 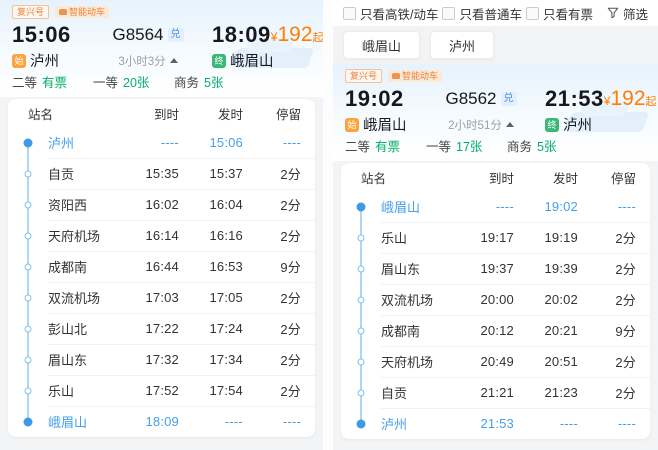 What do you see at coordinates (138, 34) in the screenshot?
I see `train-number: G8564` at bounding box center [138, 34].